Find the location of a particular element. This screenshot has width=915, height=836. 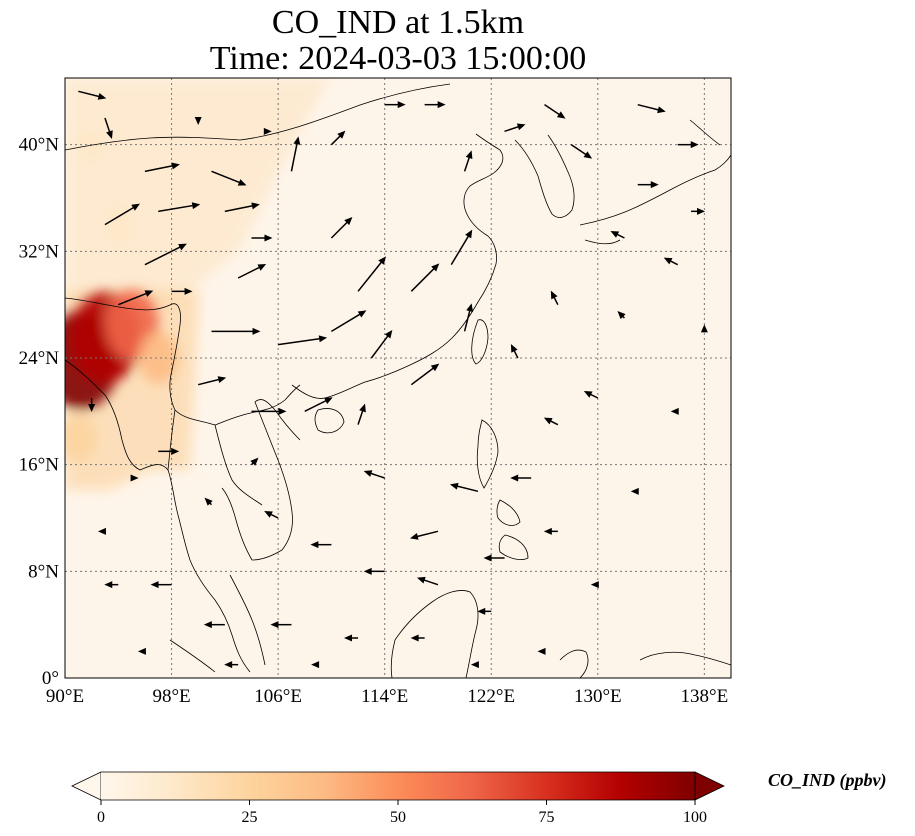

colorbar-tick-label: 100 is located at coordinates (695, 817).